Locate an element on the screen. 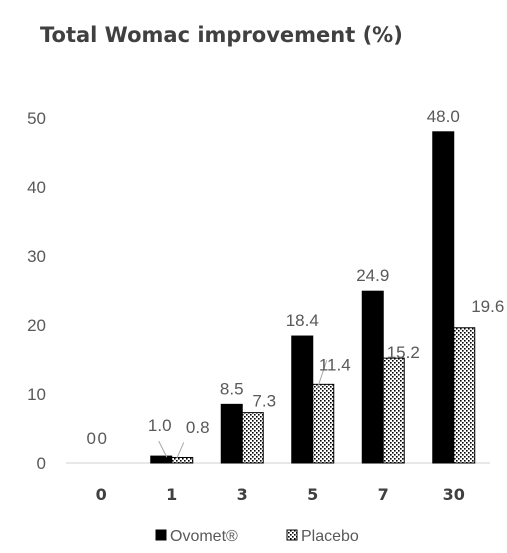 This screenshot has height=553, width=507. data-label-ovomet: 18.4 is located at coordinates (302, 320).